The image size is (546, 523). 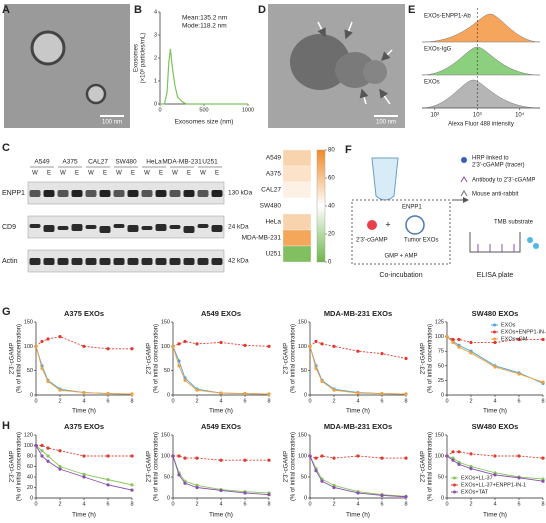 What do you see at coordinates (84, 426) in the screenshot?
I see `chart-title: A375 EXOs` at bounding box center [84, 426].